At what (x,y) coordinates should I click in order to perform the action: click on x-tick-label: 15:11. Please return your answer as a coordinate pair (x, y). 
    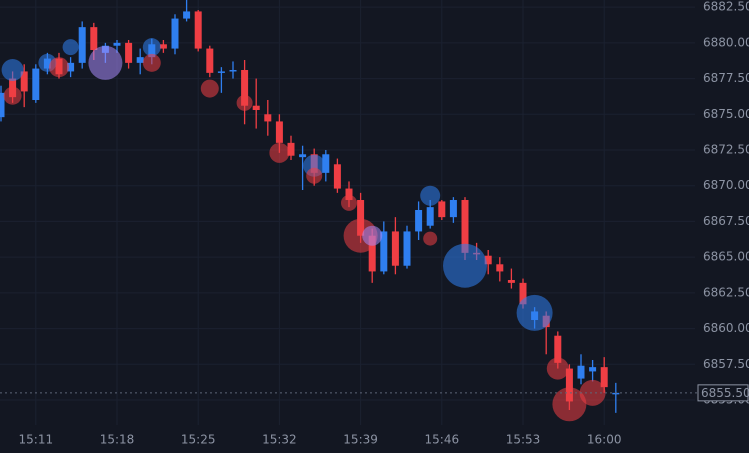
    Looking at the image, I should click on (36, 440).